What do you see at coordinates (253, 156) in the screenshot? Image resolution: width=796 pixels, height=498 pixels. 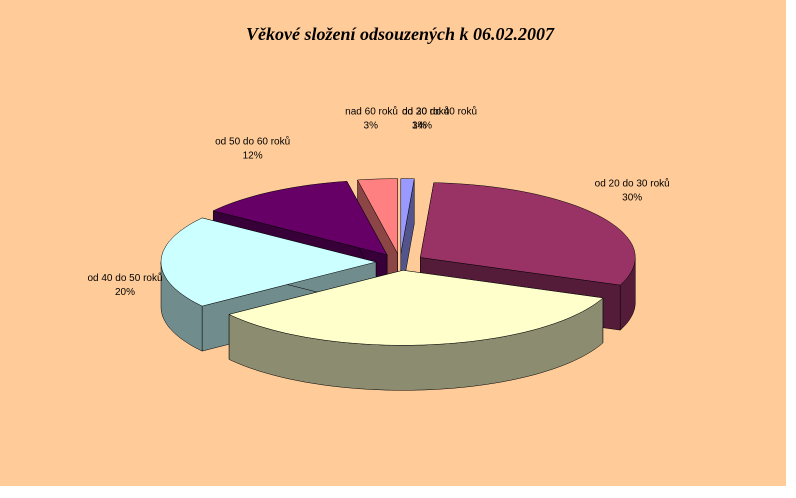 I see `data-label-value: 12%` at bounding box center [253, 156].